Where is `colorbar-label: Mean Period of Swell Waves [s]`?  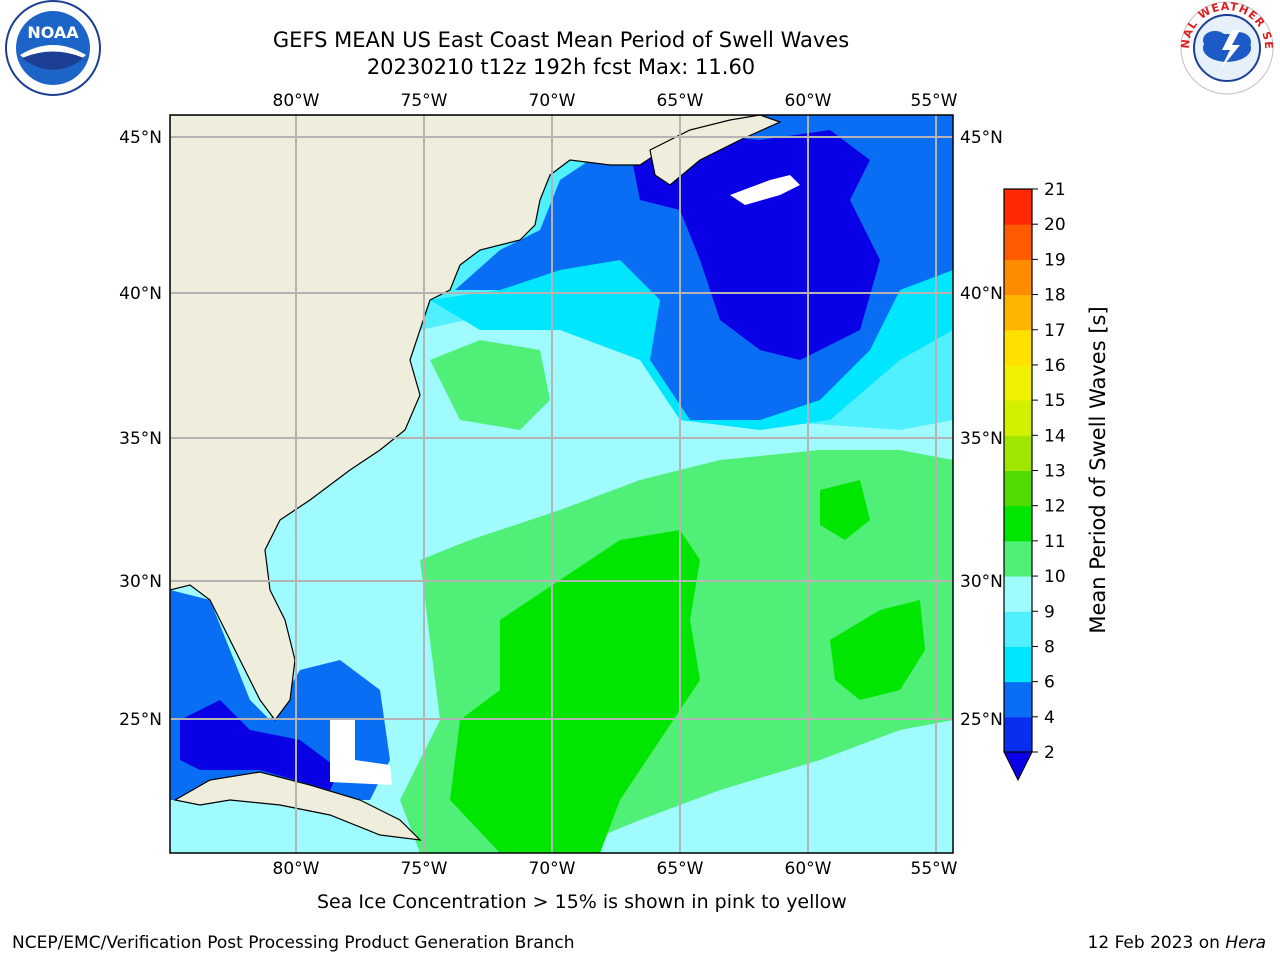
colorbar-label: Mean Period of Swell Waves [s] is located at coordinates (1098, 469).